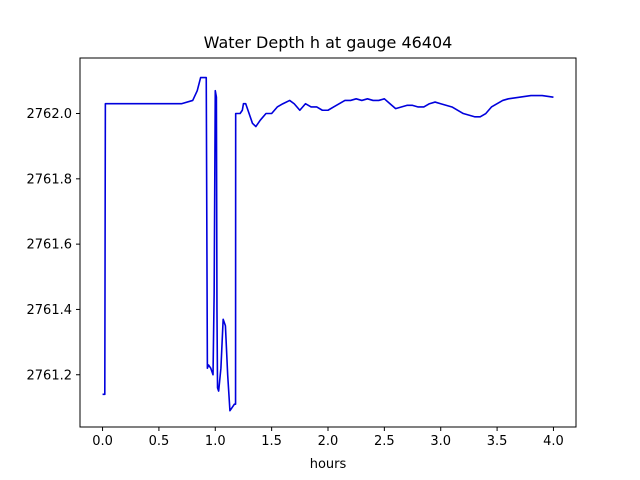 The height and width of the screenshot is (480, 640). Describe the element at coordinates (50, 375) in the screenshot. I see `y-tick-label: 2761.2` at that location.